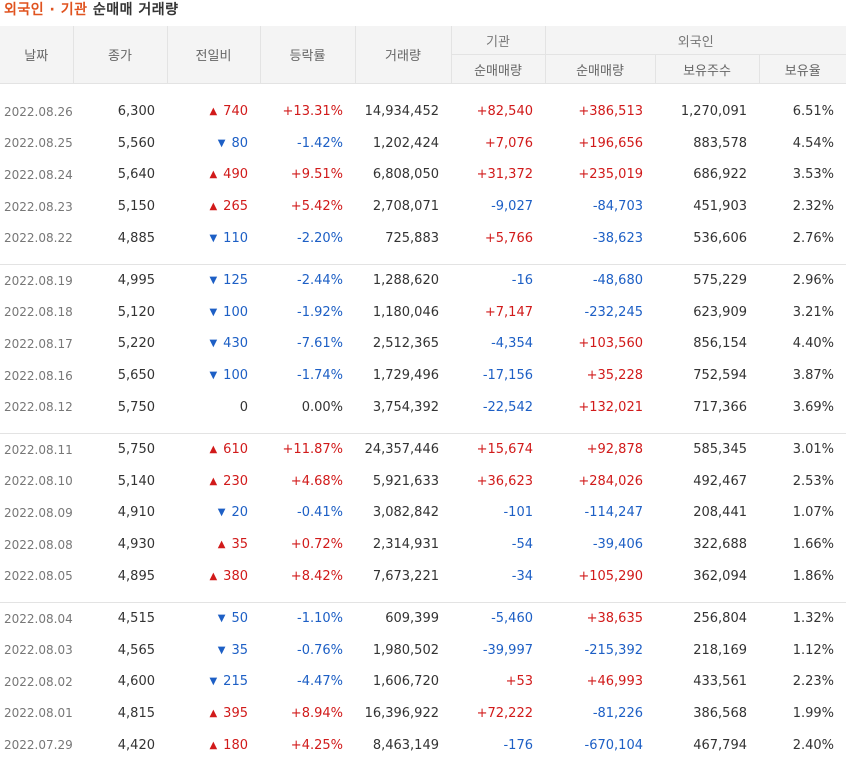  I want to click on holding-ratio-cell: 2.23%, so click(813, 682).